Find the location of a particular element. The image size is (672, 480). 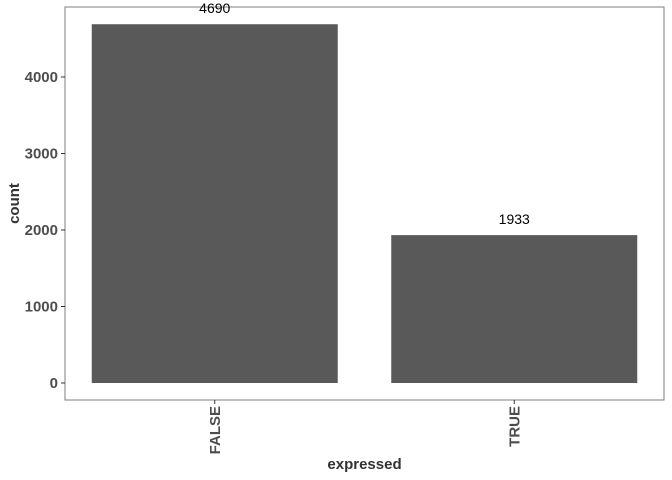

y-axis: 0 1000 2000 3000 4000 is located at coordinates (45, 230).